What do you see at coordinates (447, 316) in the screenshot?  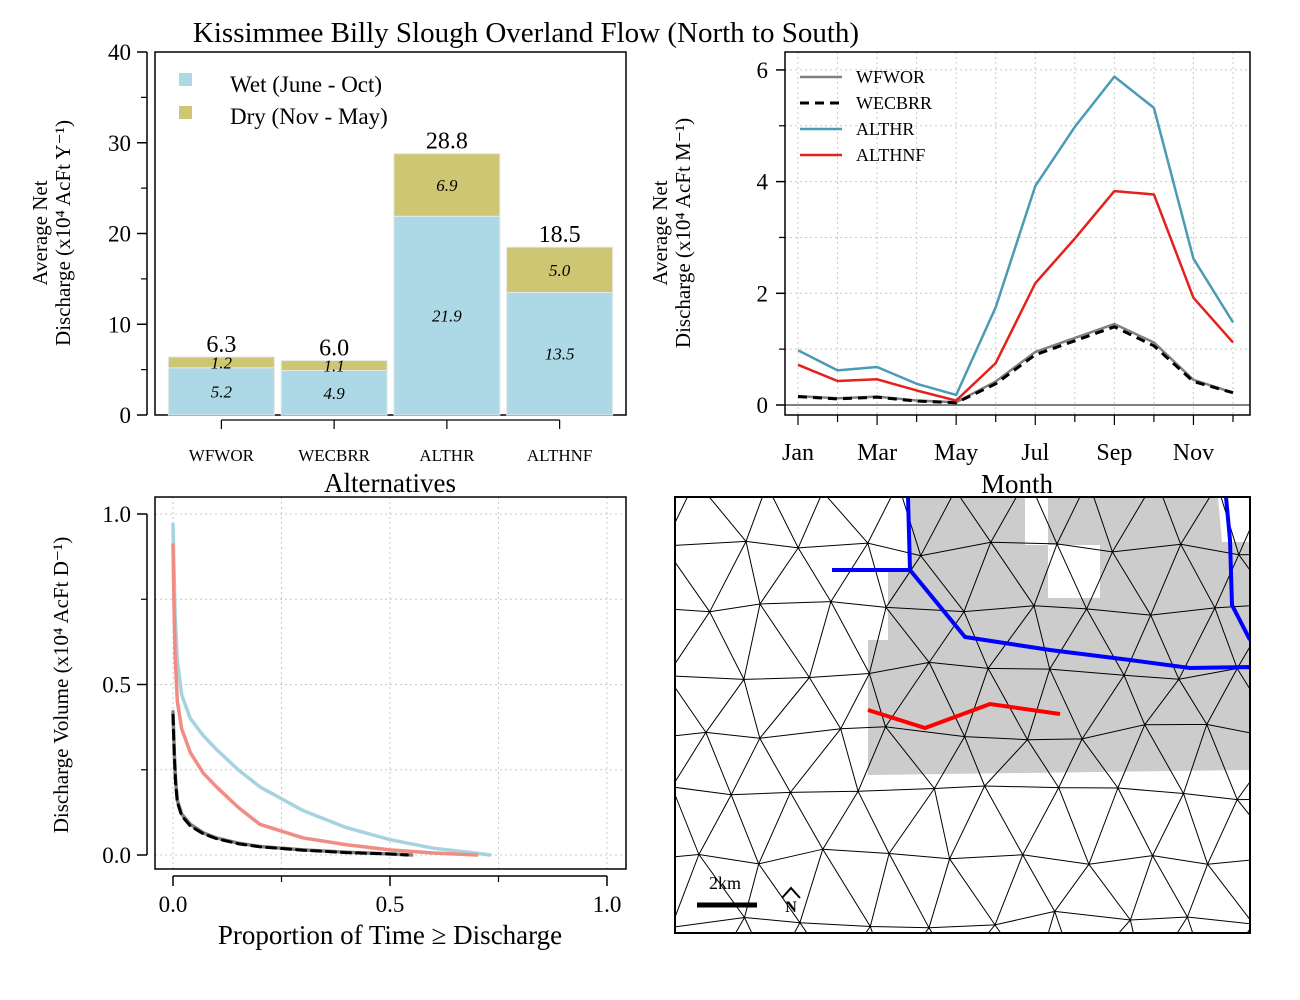 I see `bar-label-wet: 21.9` at bounding box center [447, 316].